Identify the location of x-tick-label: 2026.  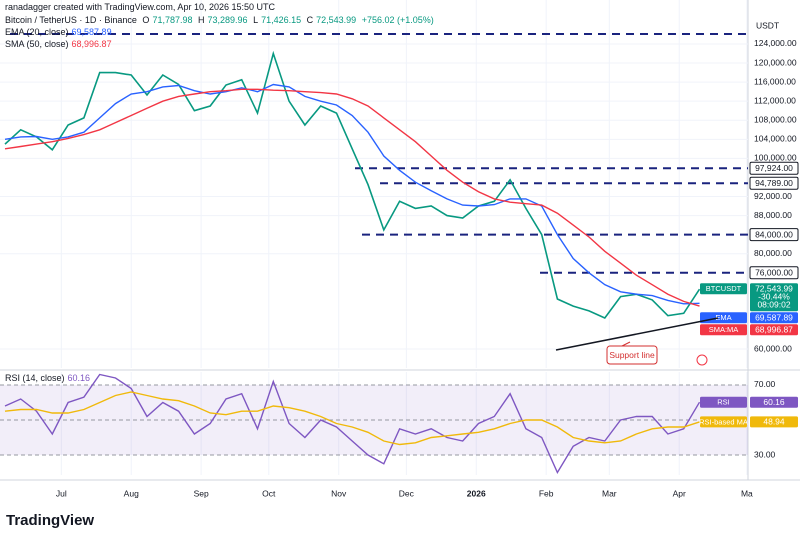
(476, 493).